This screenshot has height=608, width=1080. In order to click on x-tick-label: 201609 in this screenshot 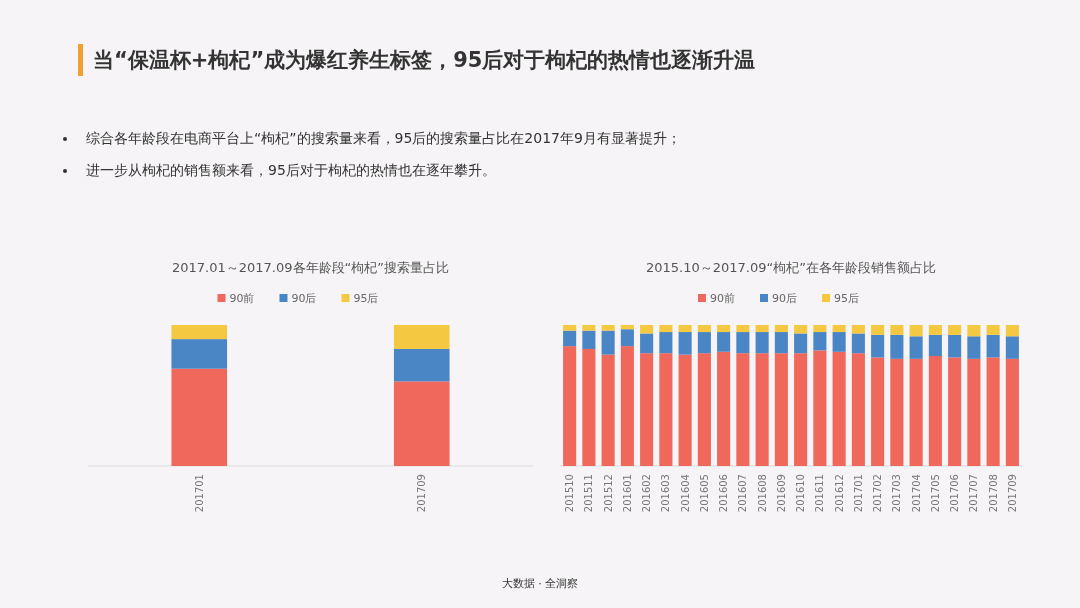, I will do `click(781, 493)`.